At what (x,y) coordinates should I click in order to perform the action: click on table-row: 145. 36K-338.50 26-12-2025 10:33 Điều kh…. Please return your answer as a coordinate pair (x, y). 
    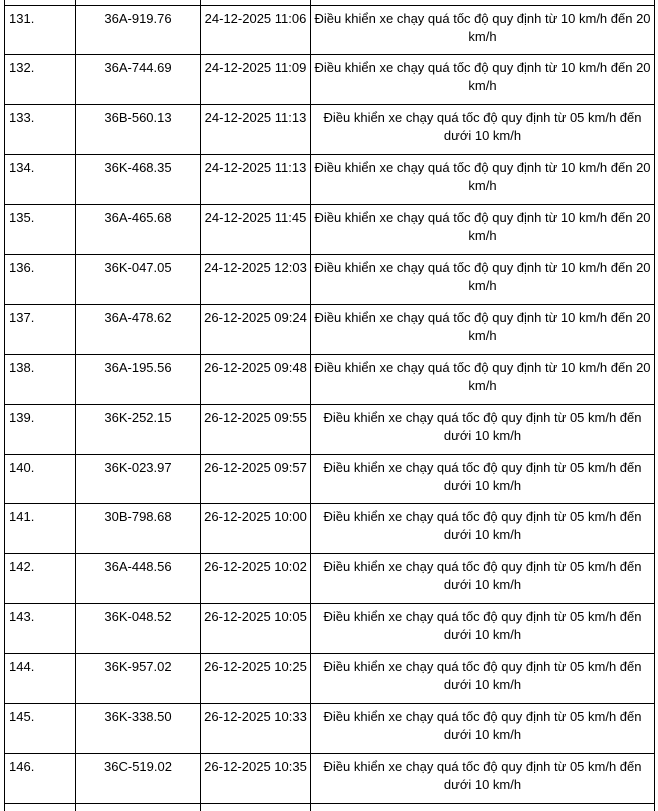
    Looking at the image, I should click on (329, 728).